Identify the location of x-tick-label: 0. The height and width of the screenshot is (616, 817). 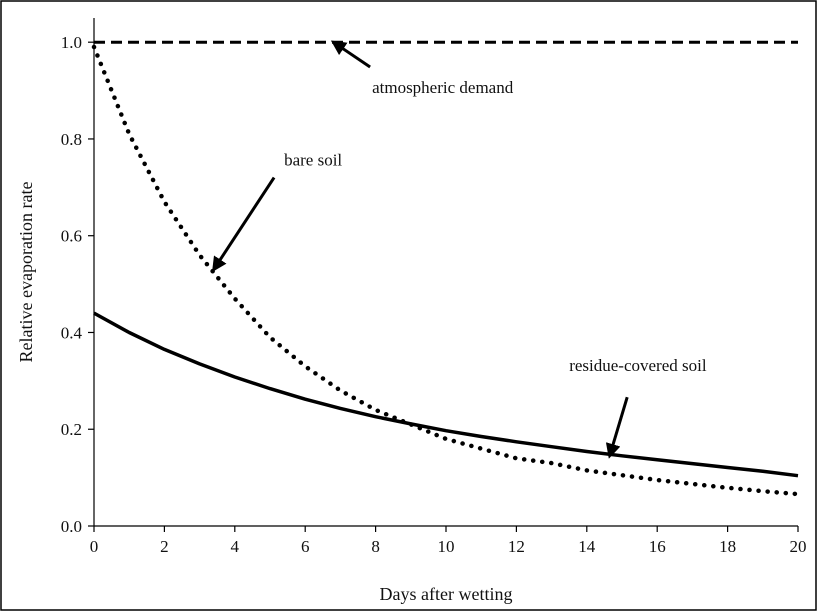
(94, 546).